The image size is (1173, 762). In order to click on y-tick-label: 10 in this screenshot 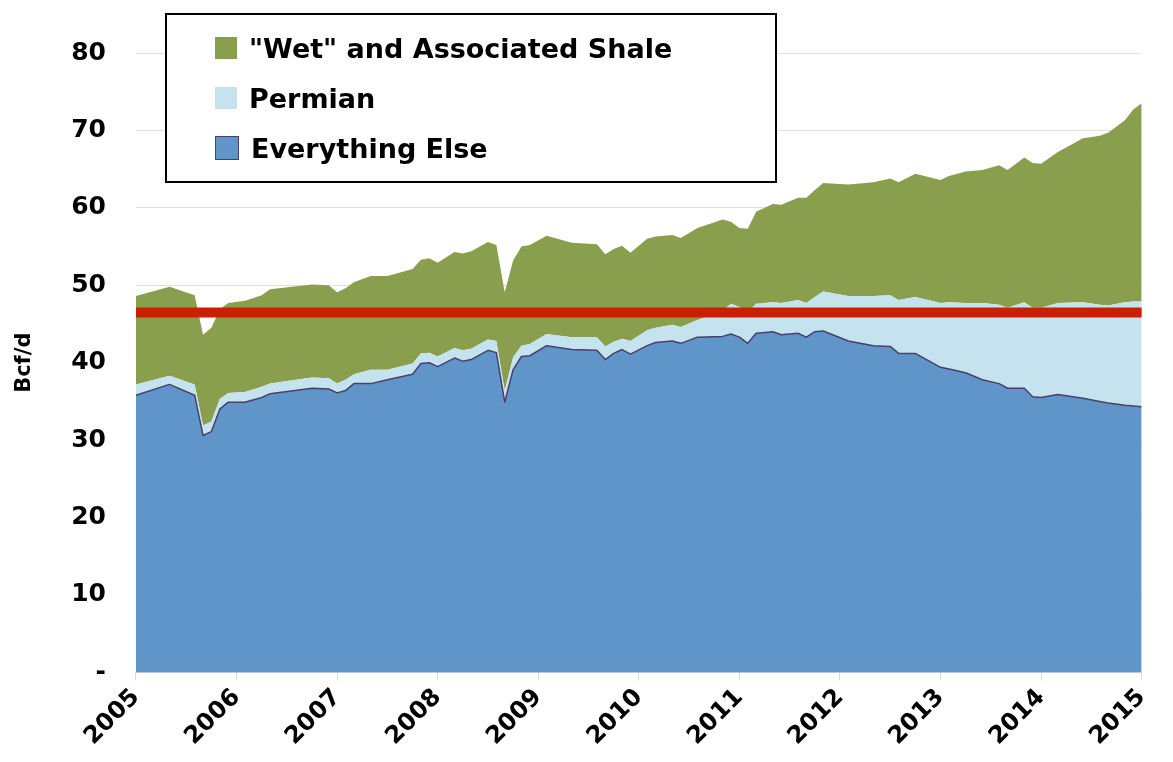, I will do `click(88, 593)`.